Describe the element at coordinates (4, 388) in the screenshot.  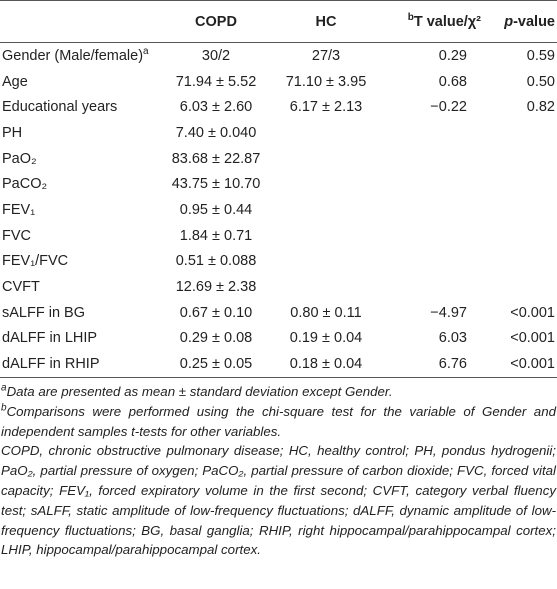
I see `note-marker: a` at that location.